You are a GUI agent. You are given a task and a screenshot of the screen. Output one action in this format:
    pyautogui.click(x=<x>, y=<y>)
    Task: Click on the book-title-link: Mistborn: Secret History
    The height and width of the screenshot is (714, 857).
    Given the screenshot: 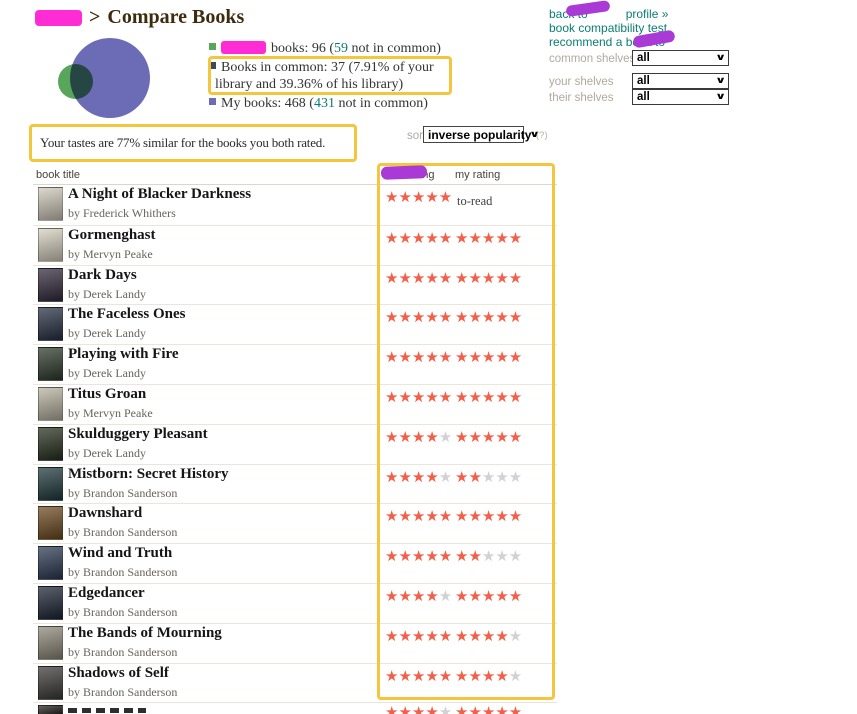 What is the action you would take?
    pyautogui.click(x=148, y=473)
    